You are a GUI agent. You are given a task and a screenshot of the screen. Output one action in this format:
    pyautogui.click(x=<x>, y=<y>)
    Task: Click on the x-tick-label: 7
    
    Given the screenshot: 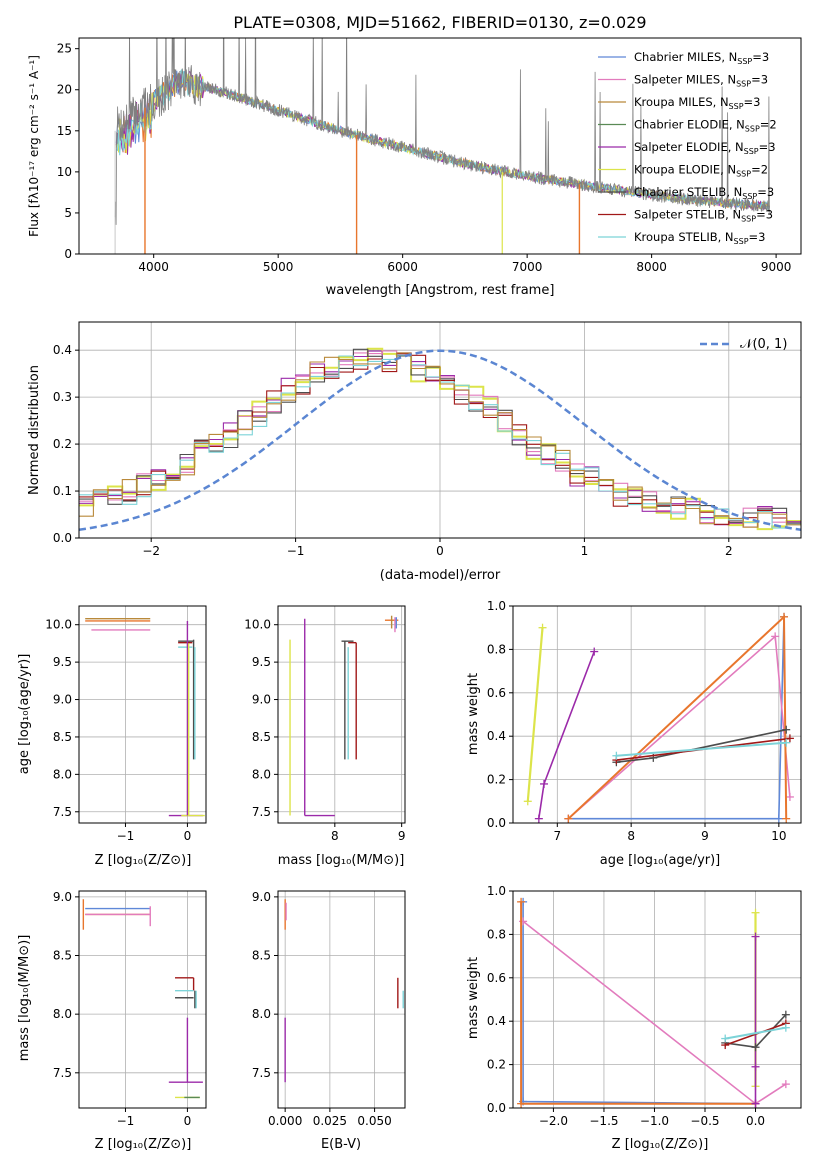 What is the action you would take?
    pyautogui.click(x=557, y=836)
    